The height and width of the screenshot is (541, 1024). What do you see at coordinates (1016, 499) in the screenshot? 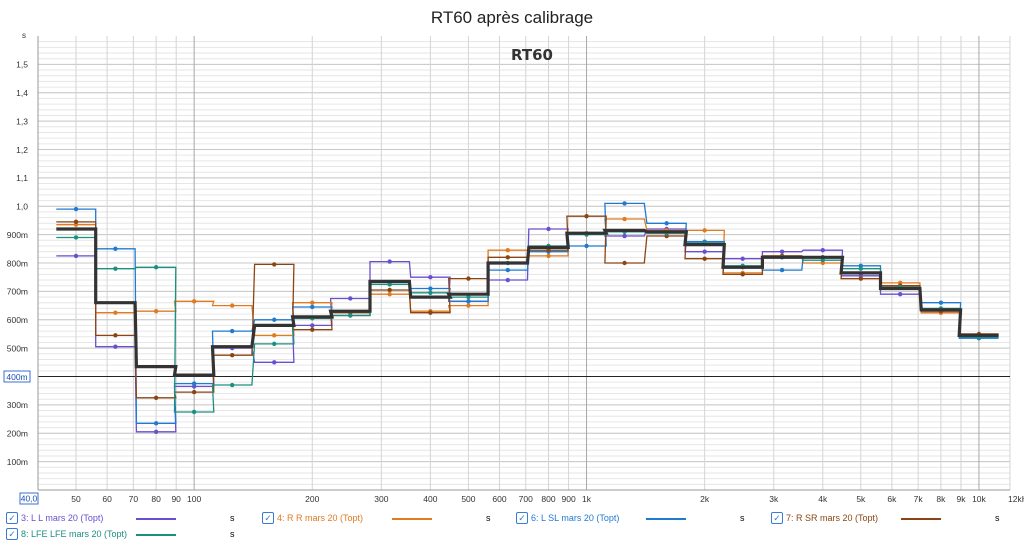
I see `x-tick-label: 12kHz` at bounding box center [1016, 499].